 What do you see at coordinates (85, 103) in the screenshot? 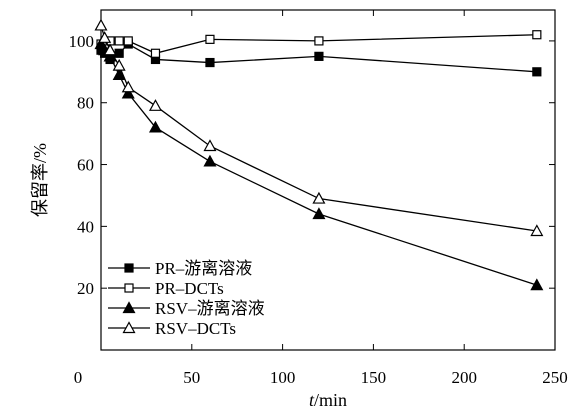
I see `y-tick-label: 80` at bounding box center [85, 103].